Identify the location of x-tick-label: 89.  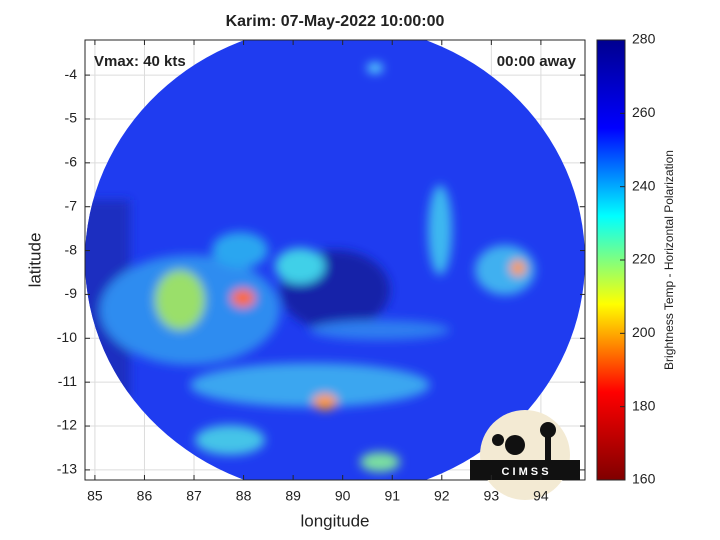
(293, 496).